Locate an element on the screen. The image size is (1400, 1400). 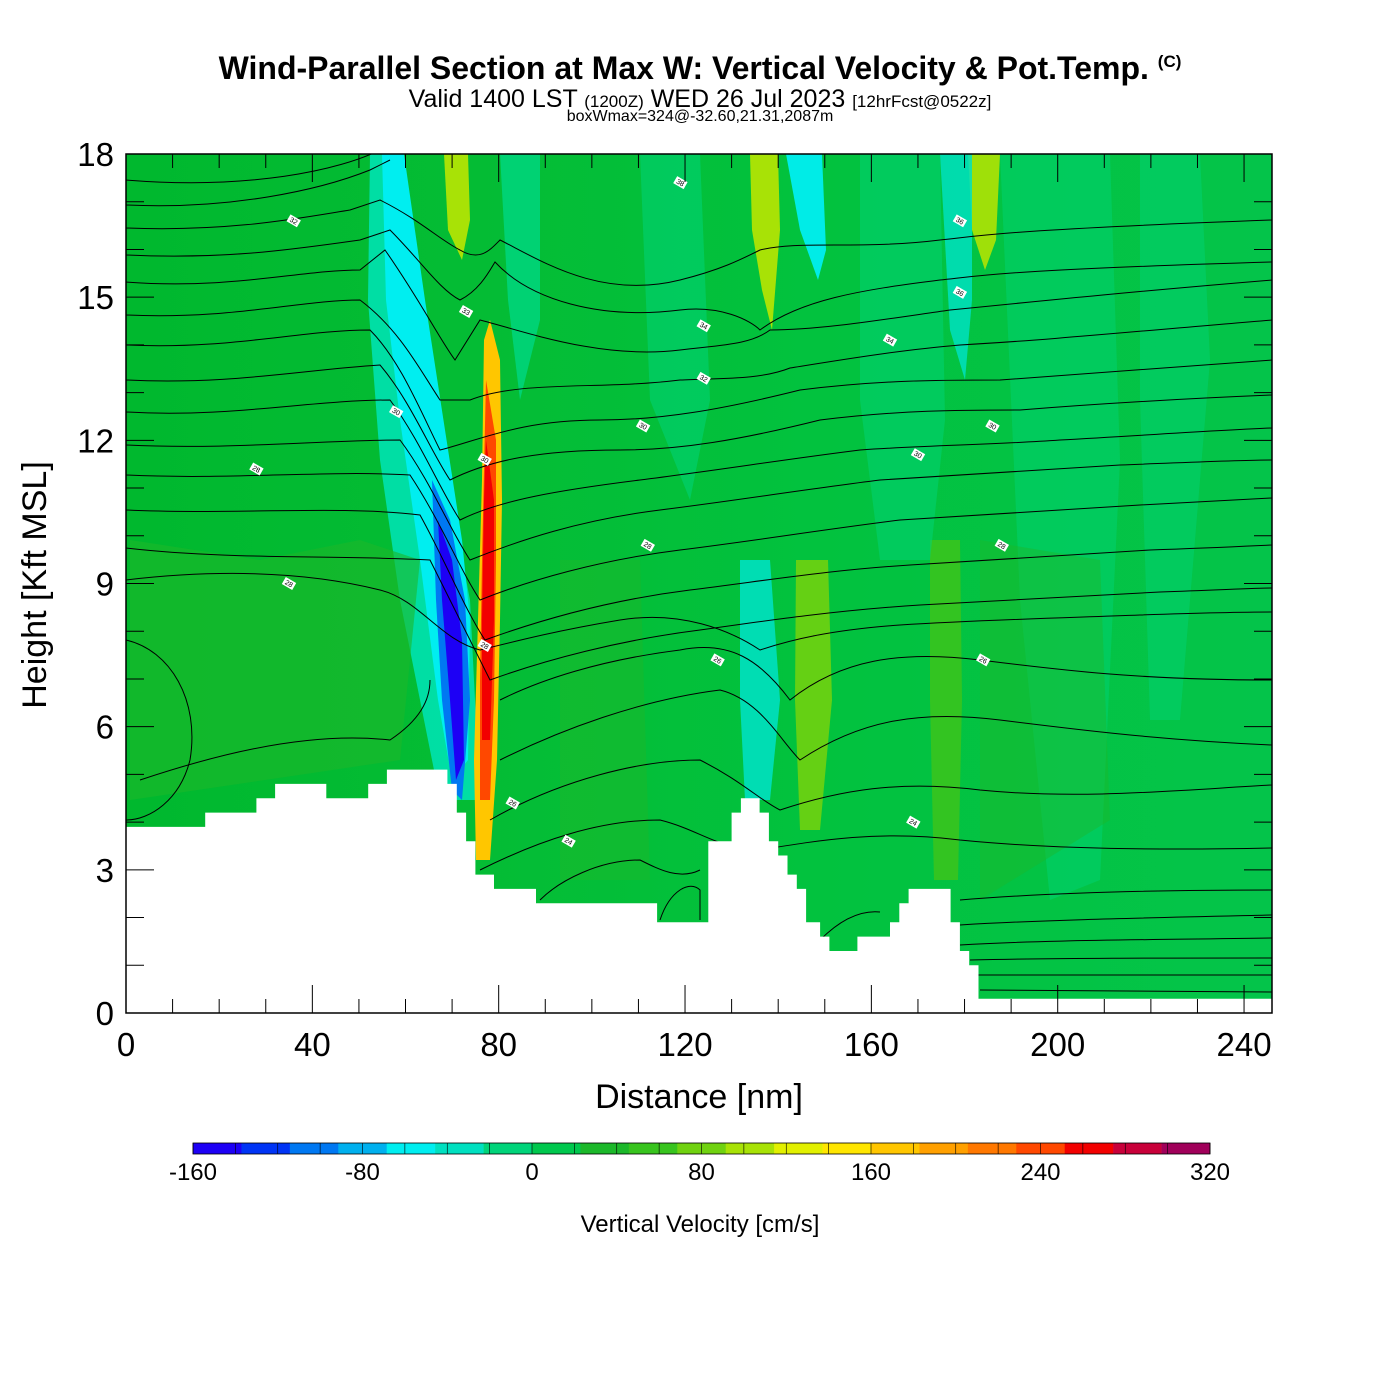
terrain-mask is located at coordinates (699, 891).